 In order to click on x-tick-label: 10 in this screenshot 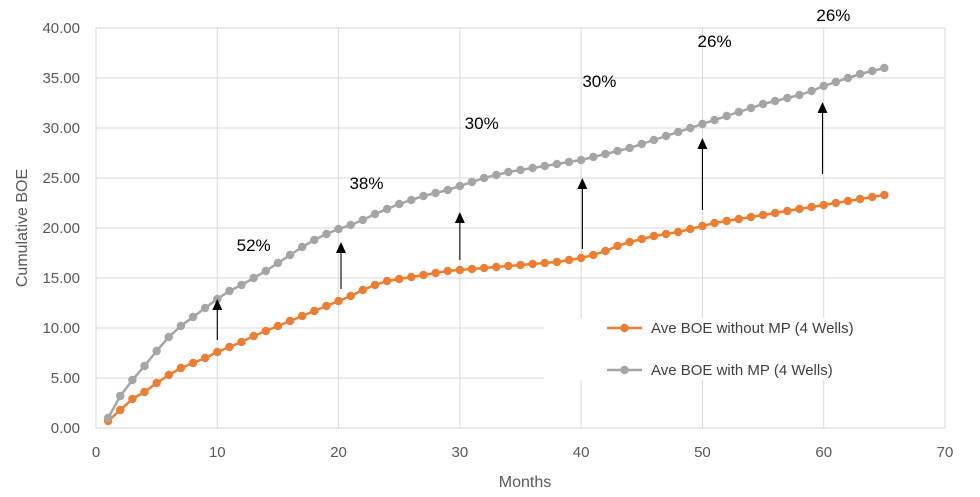, I will do `click(217, 452)`.